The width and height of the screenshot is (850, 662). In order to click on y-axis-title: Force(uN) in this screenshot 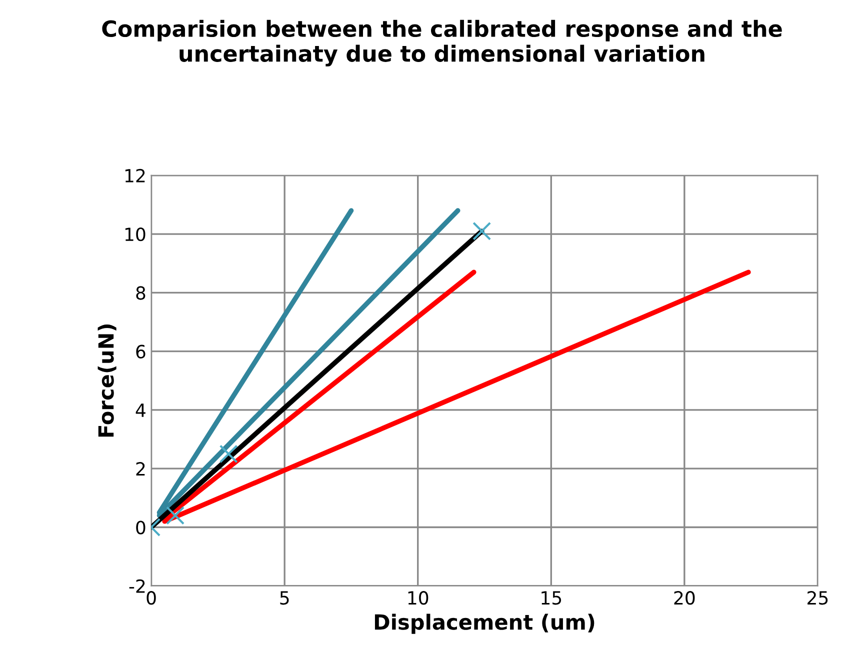, I will do `click(107, 380)`.